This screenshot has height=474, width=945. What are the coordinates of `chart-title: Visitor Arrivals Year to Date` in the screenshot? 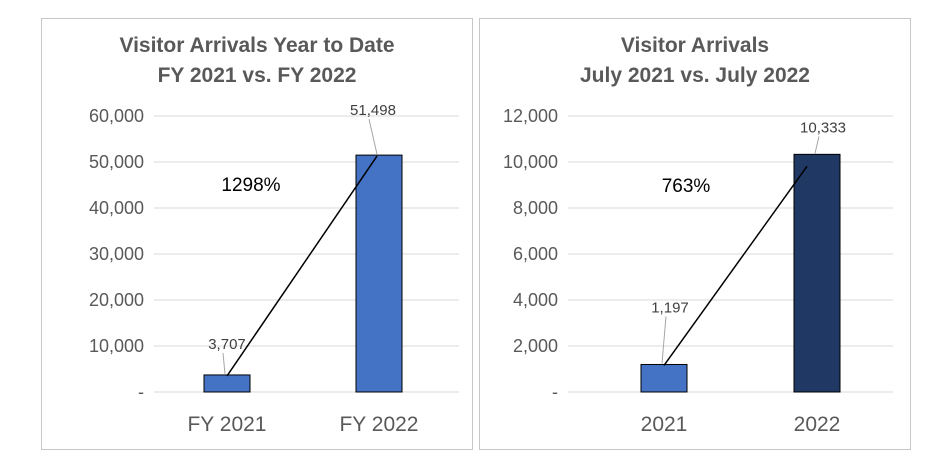 It's located at (257, 45).